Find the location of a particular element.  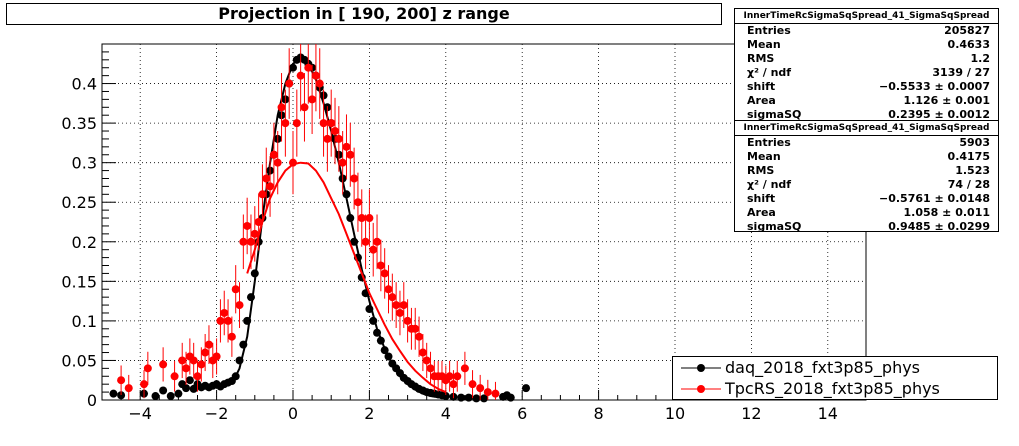

x-tick-label: 8 is located at coordinates (599, 413).